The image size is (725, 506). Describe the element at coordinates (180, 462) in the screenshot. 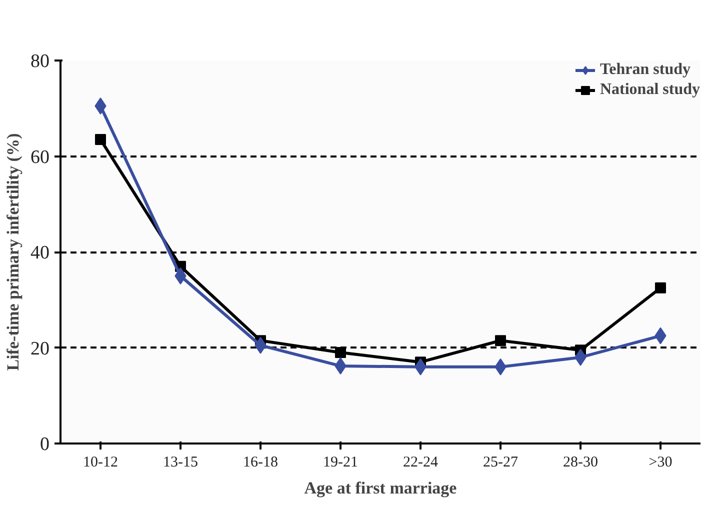

I see `x-tick-label: 13-15` at that location.